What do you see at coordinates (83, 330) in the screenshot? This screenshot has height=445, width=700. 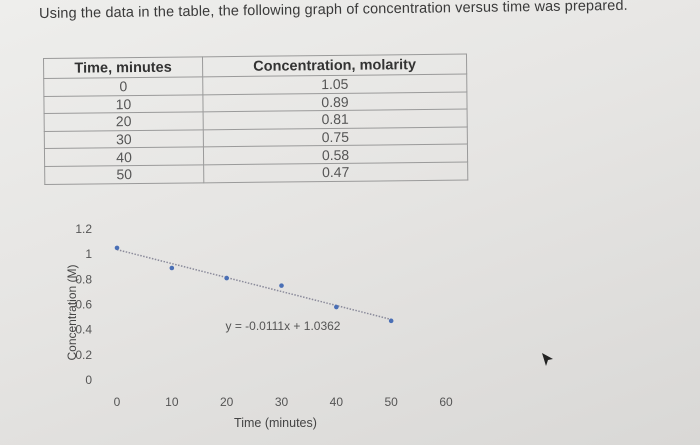 I see `y-tick-label: 0.4` at bounding box center [83, 330].